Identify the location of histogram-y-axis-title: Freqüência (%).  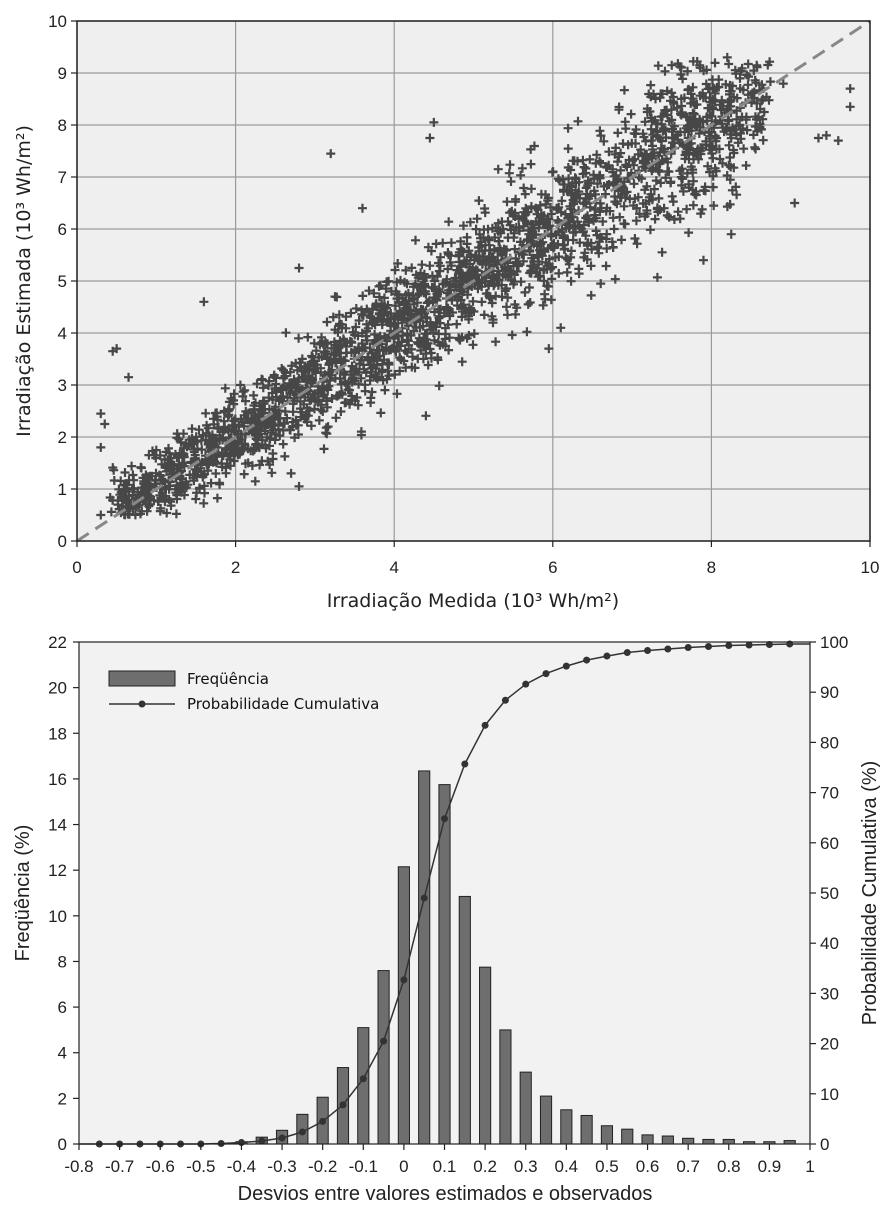
(23, 893).